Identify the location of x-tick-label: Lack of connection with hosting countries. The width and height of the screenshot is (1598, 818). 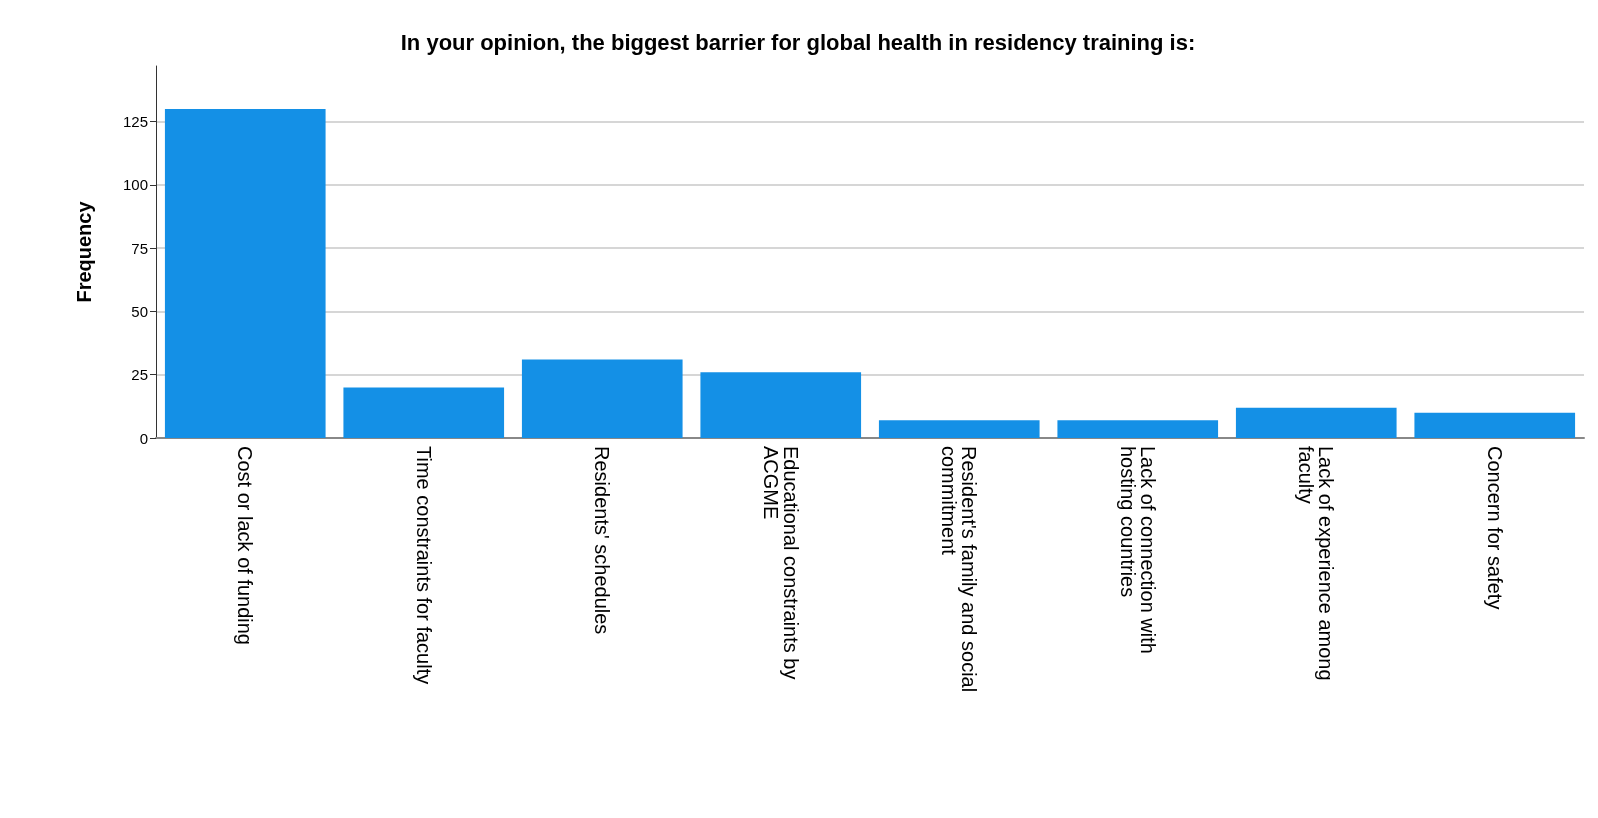
(1137, 553).